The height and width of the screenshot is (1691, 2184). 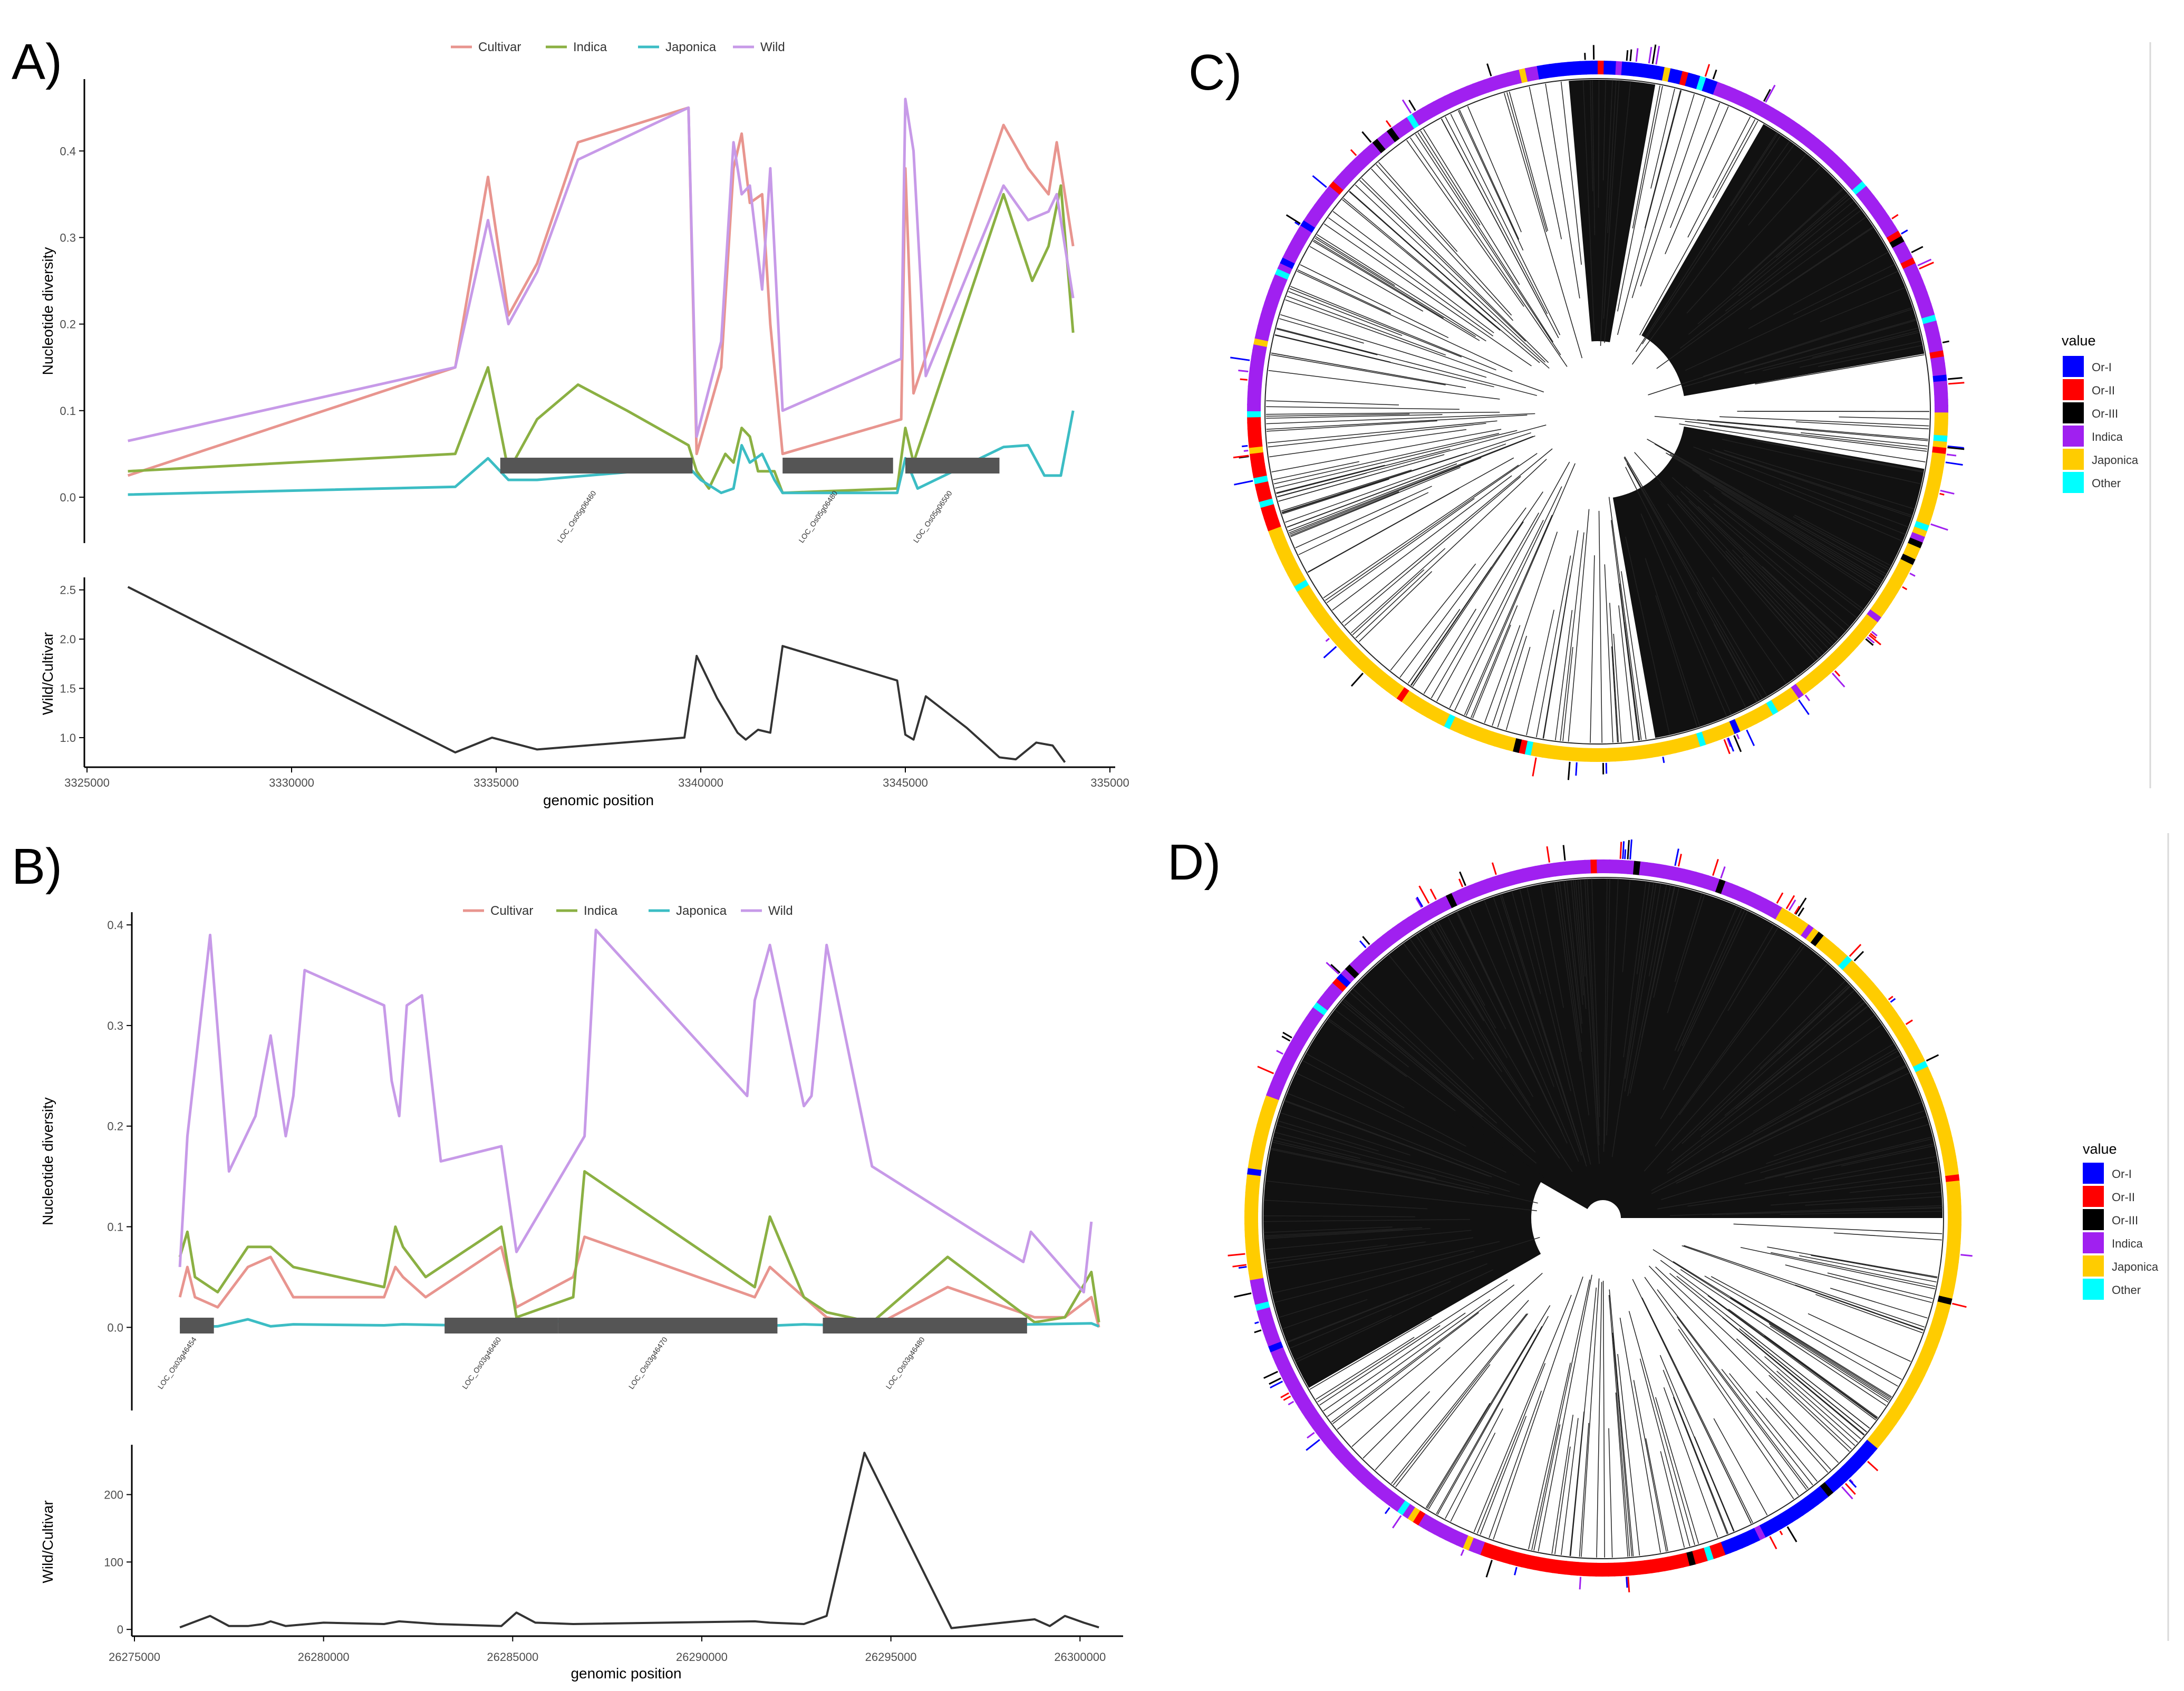 I want to click on legend-swatch-indica, so click(x=2093, y=1242).